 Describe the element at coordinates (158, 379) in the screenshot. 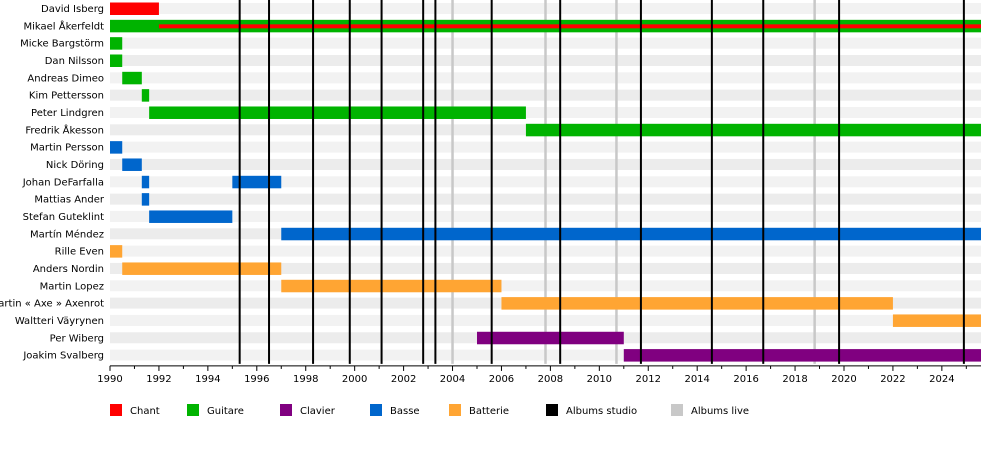

I see `x-tick-label: 1992` at that location.